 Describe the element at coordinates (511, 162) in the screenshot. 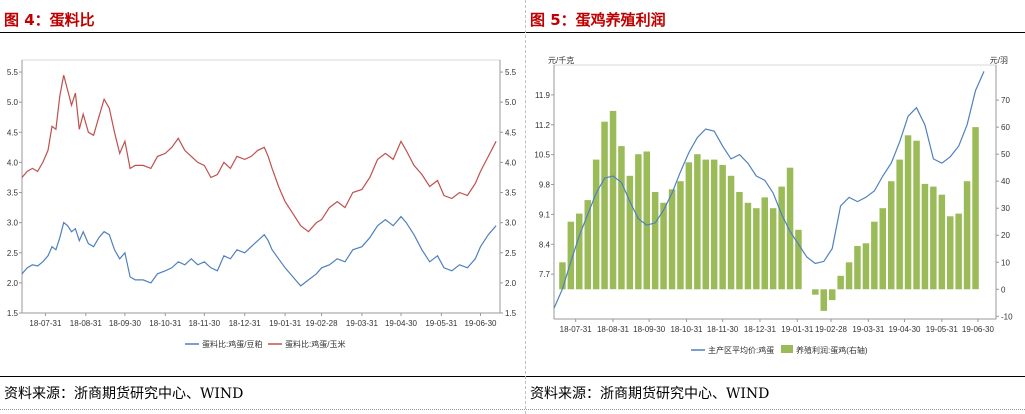

I see `y-tick-label-right: 4.0` at that location.